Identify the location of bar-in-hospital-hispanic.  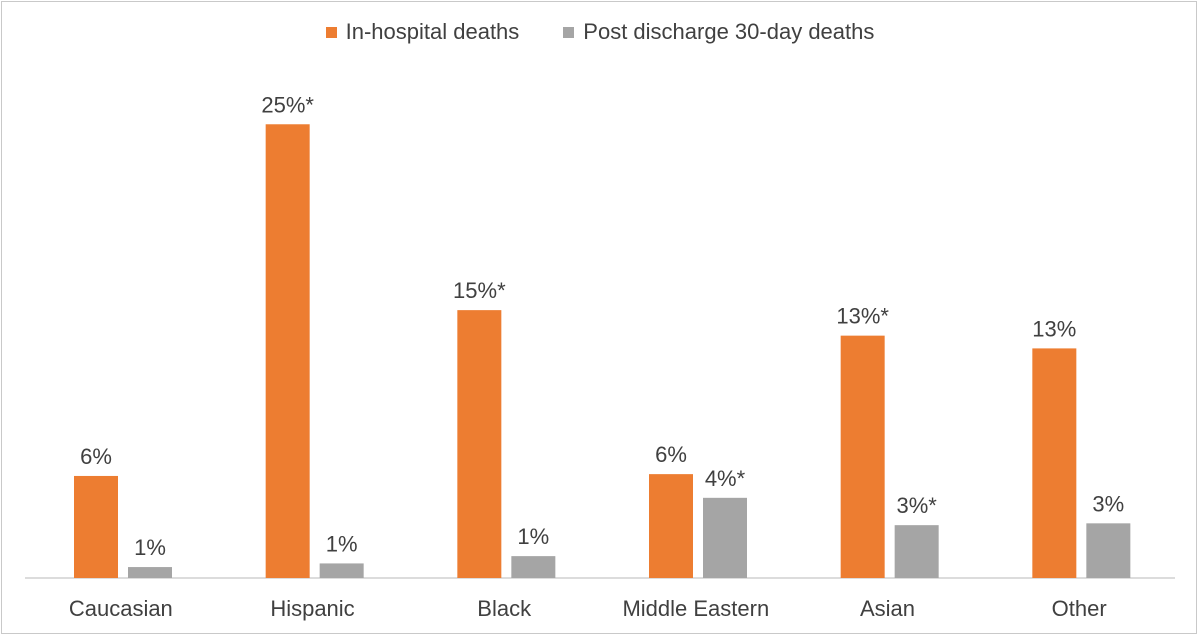
(287, 351).